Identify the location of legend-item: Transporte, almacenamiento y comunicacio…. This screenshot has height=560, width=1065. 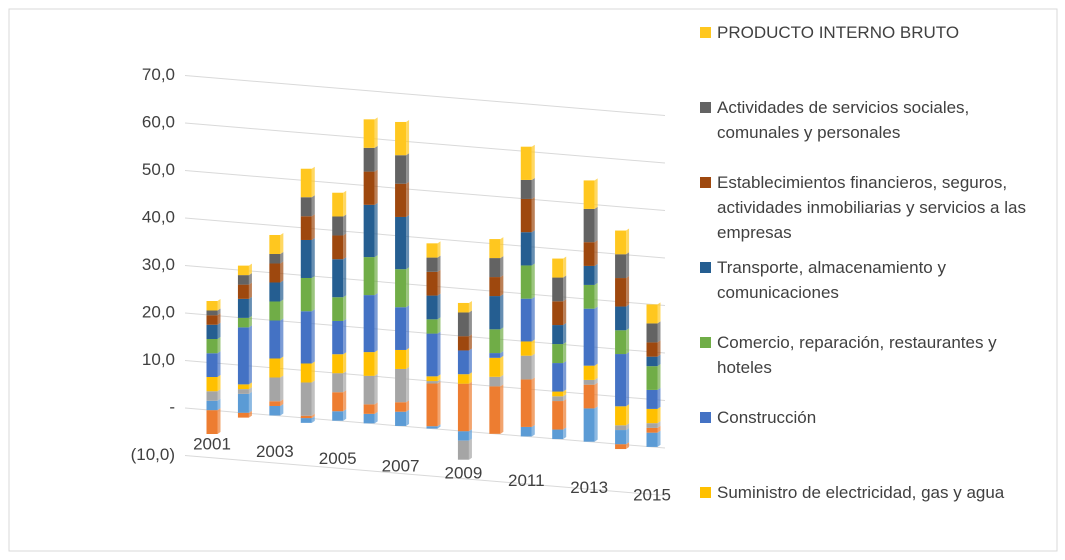
(875, 280).